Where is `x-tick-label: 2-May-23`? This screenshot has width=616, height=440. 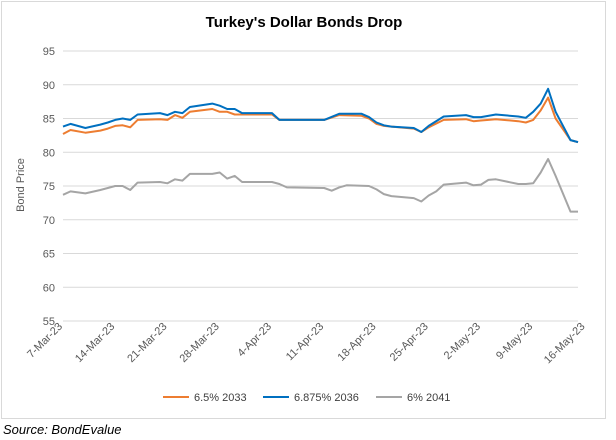 x-tick-label: 2-May-23 is located at coordinates (462, 341).